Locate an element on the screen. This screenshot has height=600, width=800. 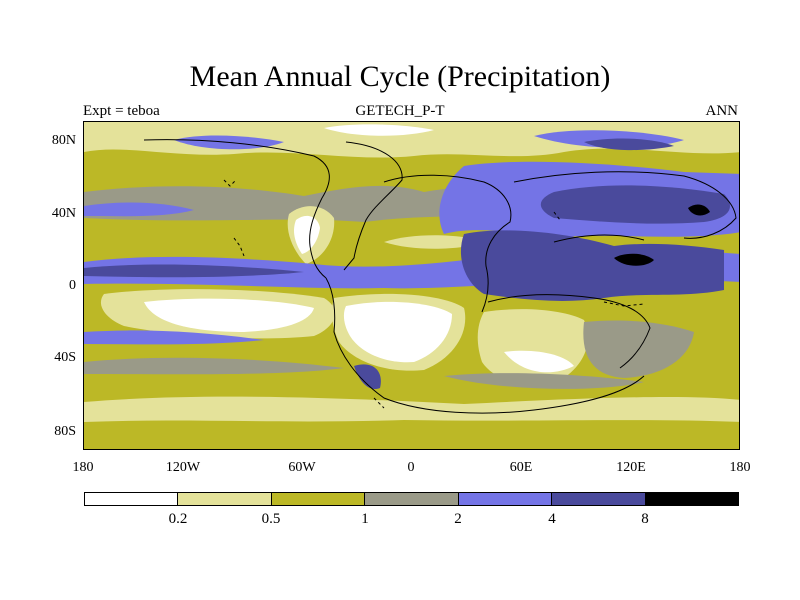
season-label: ANN is located at coordinates (722, 111).